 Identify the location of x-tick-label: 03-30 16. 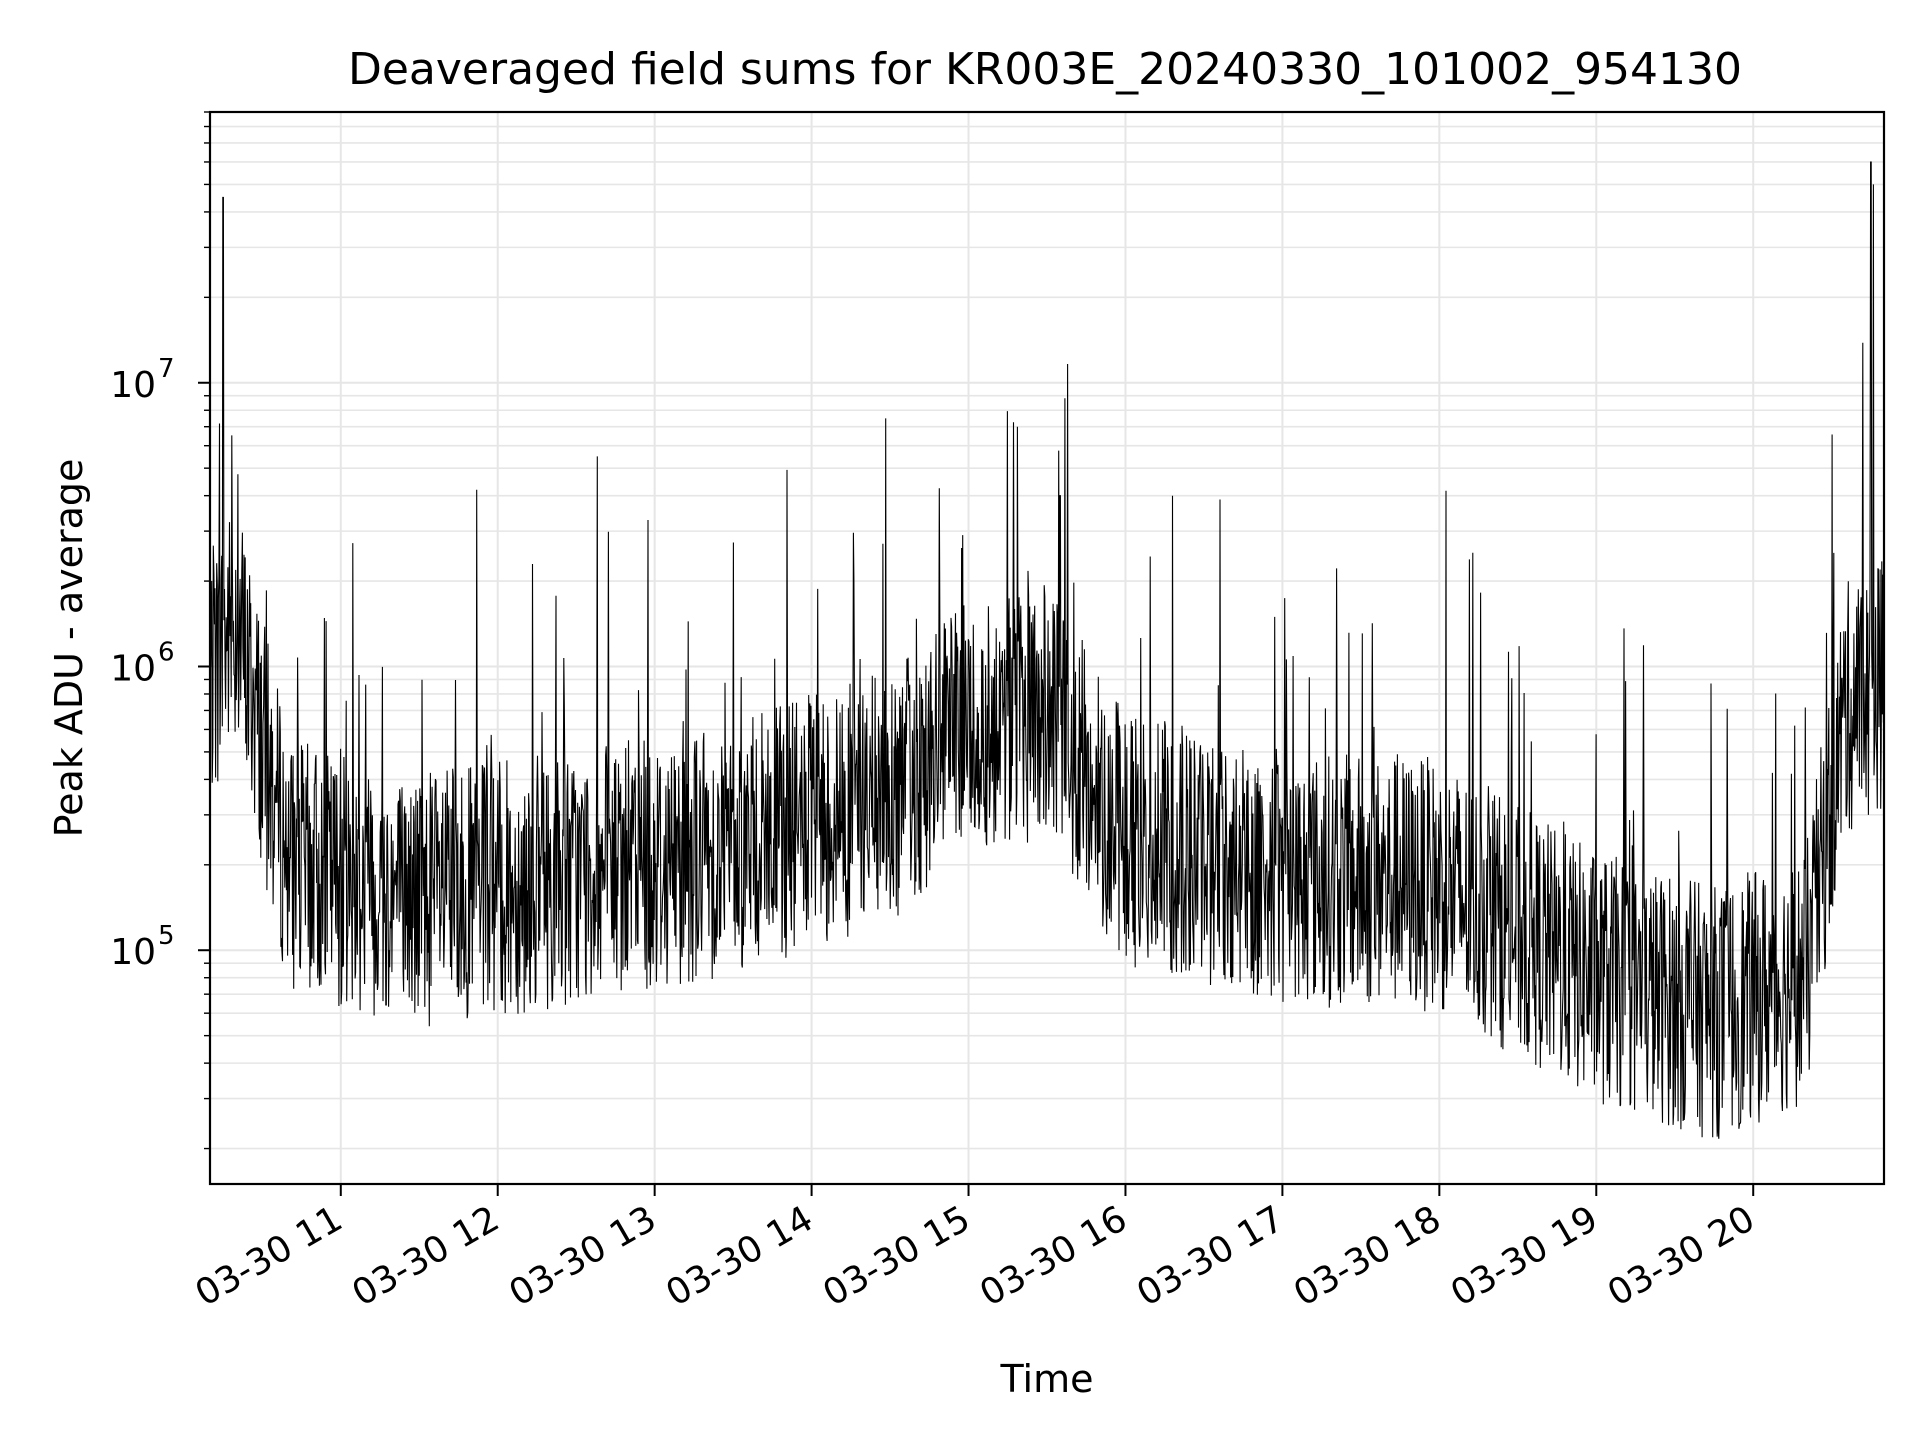
(1053, 1256).